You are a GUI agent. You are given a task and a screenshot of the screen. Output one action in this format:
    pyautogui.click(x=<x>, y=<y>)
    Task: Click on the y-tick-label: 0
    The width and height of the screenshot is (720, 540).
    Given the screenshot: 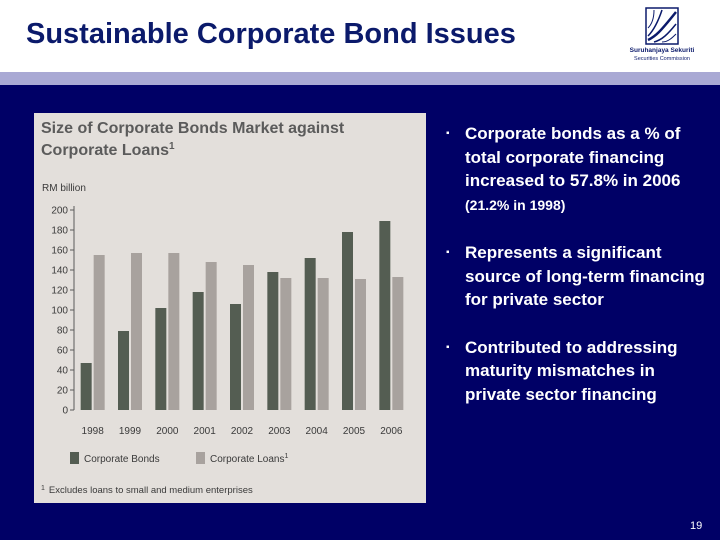 What is the action you would take?
    pyautogui.click(x=65, y=411)
    